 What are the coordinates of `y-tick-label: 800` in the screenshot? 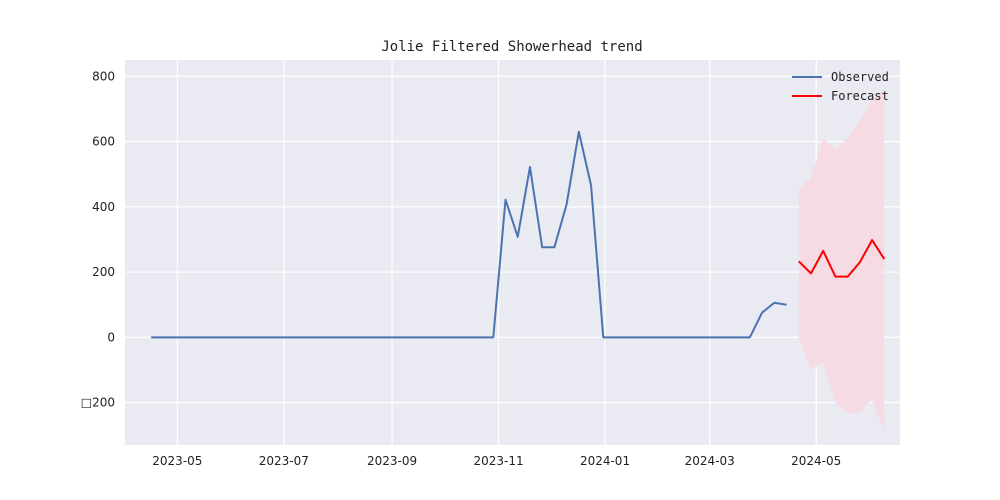 It's located at (103, 76).